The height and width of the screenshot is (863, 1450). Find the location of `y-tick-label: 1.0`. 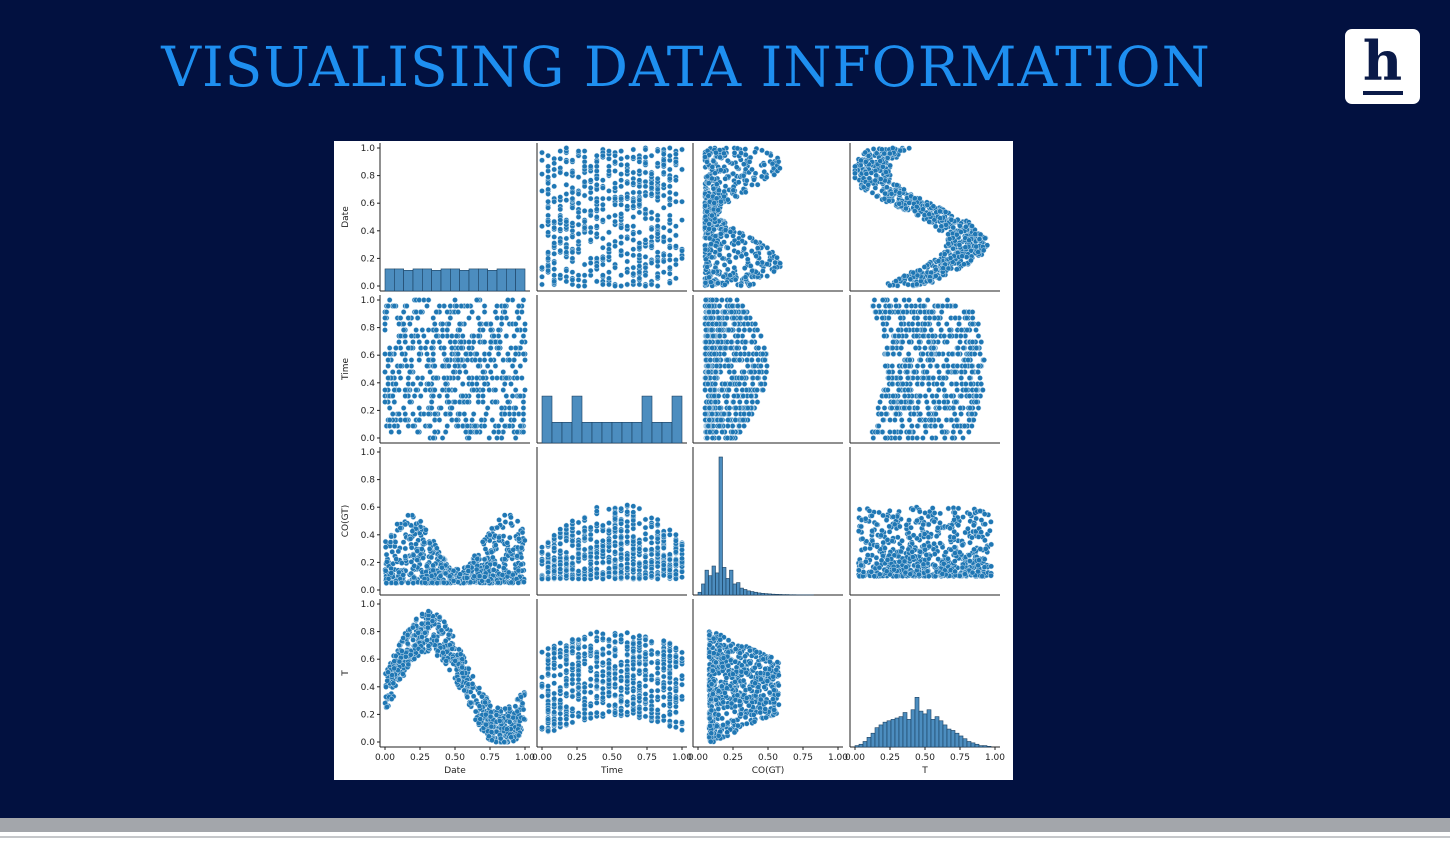

y-tick-label: 1.0 is located at coordinates (368, 149).